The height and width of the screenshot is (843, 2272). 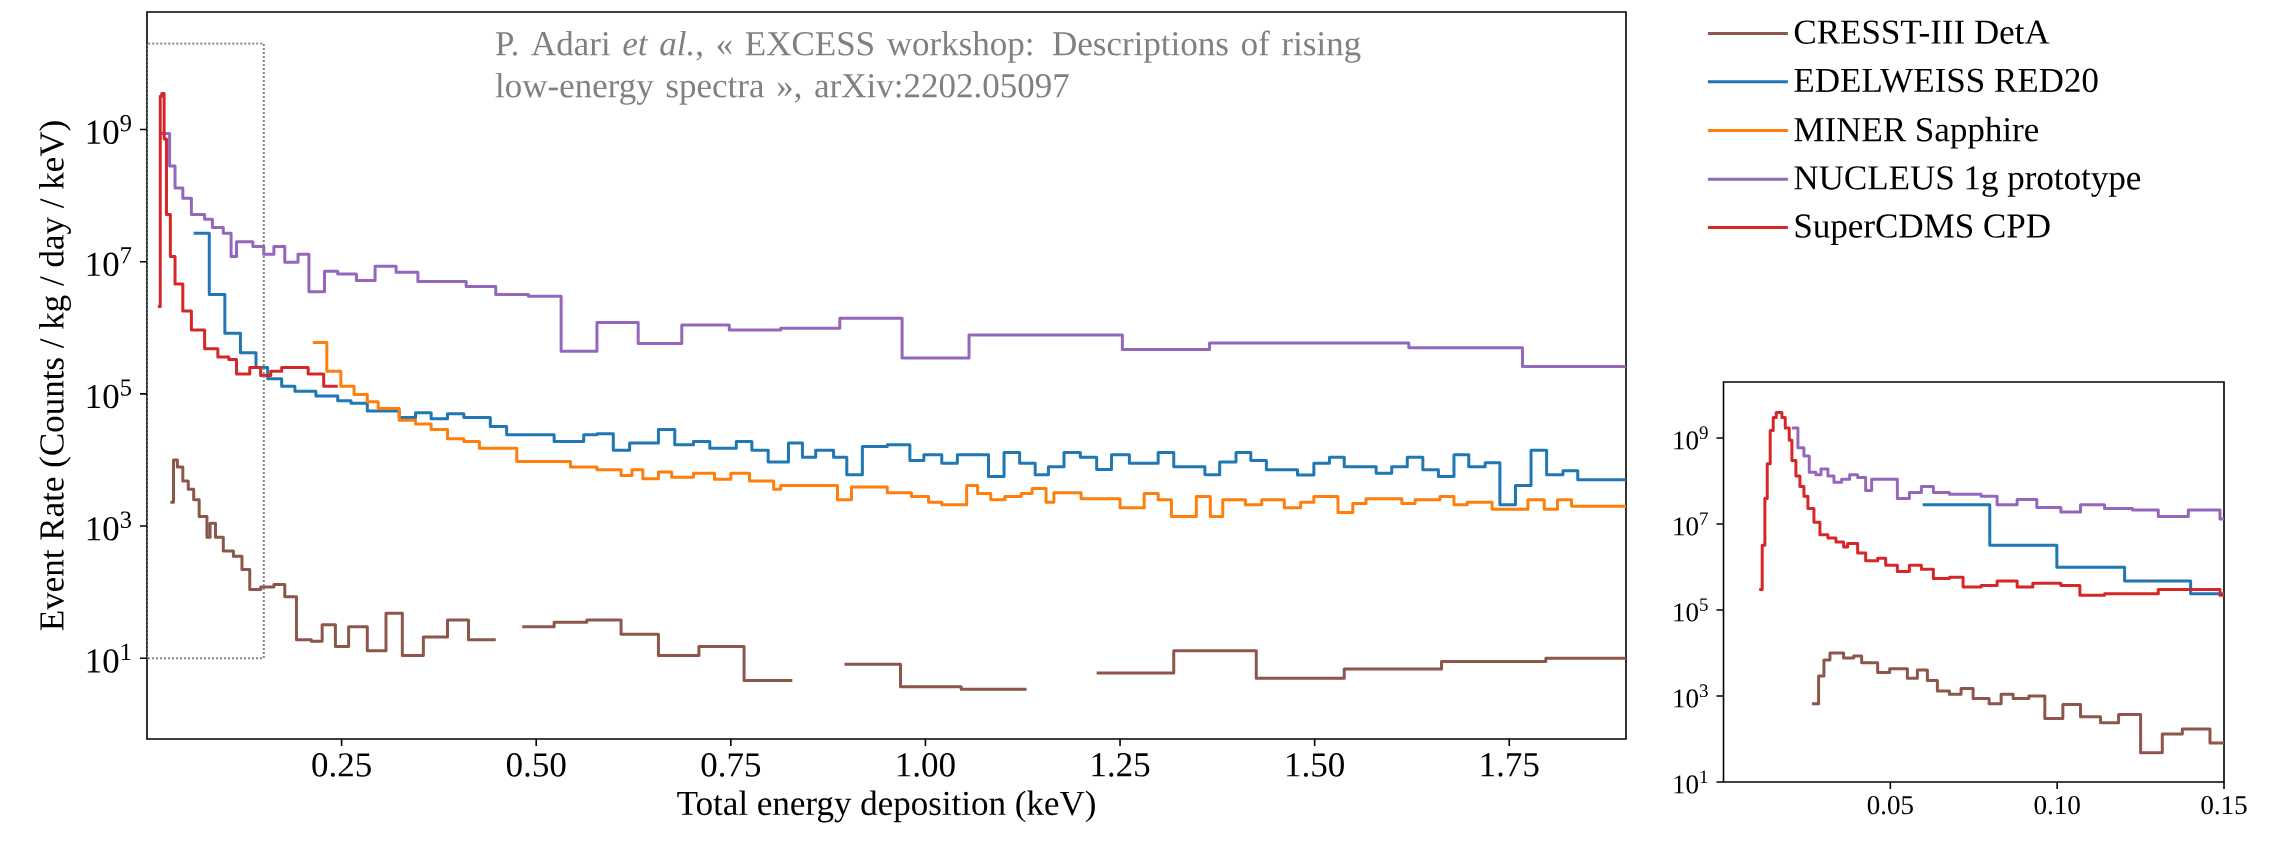 What do you see at coordinates (1315, 765) in the screenshot?
I see `x-tick-label: 1.50` at bounding box center [1315, 765].